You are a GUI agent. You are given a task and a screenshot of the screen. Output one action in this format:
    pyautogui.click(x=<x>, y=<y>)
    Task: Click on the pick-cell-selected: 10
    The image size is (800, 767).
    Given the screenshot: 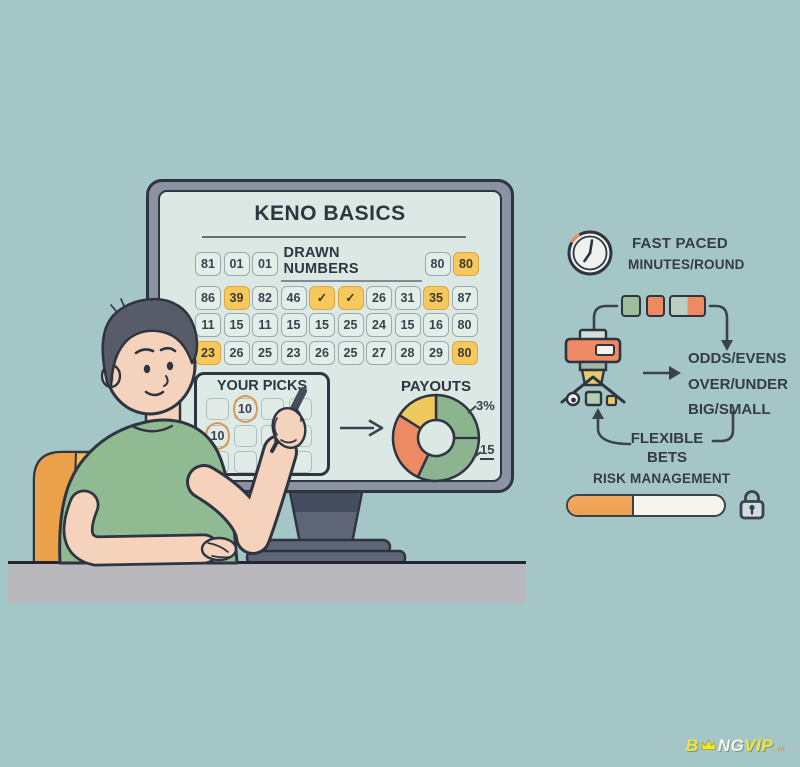 What is the action you would take?
    pyautogui.click(x=245, y=409)
    